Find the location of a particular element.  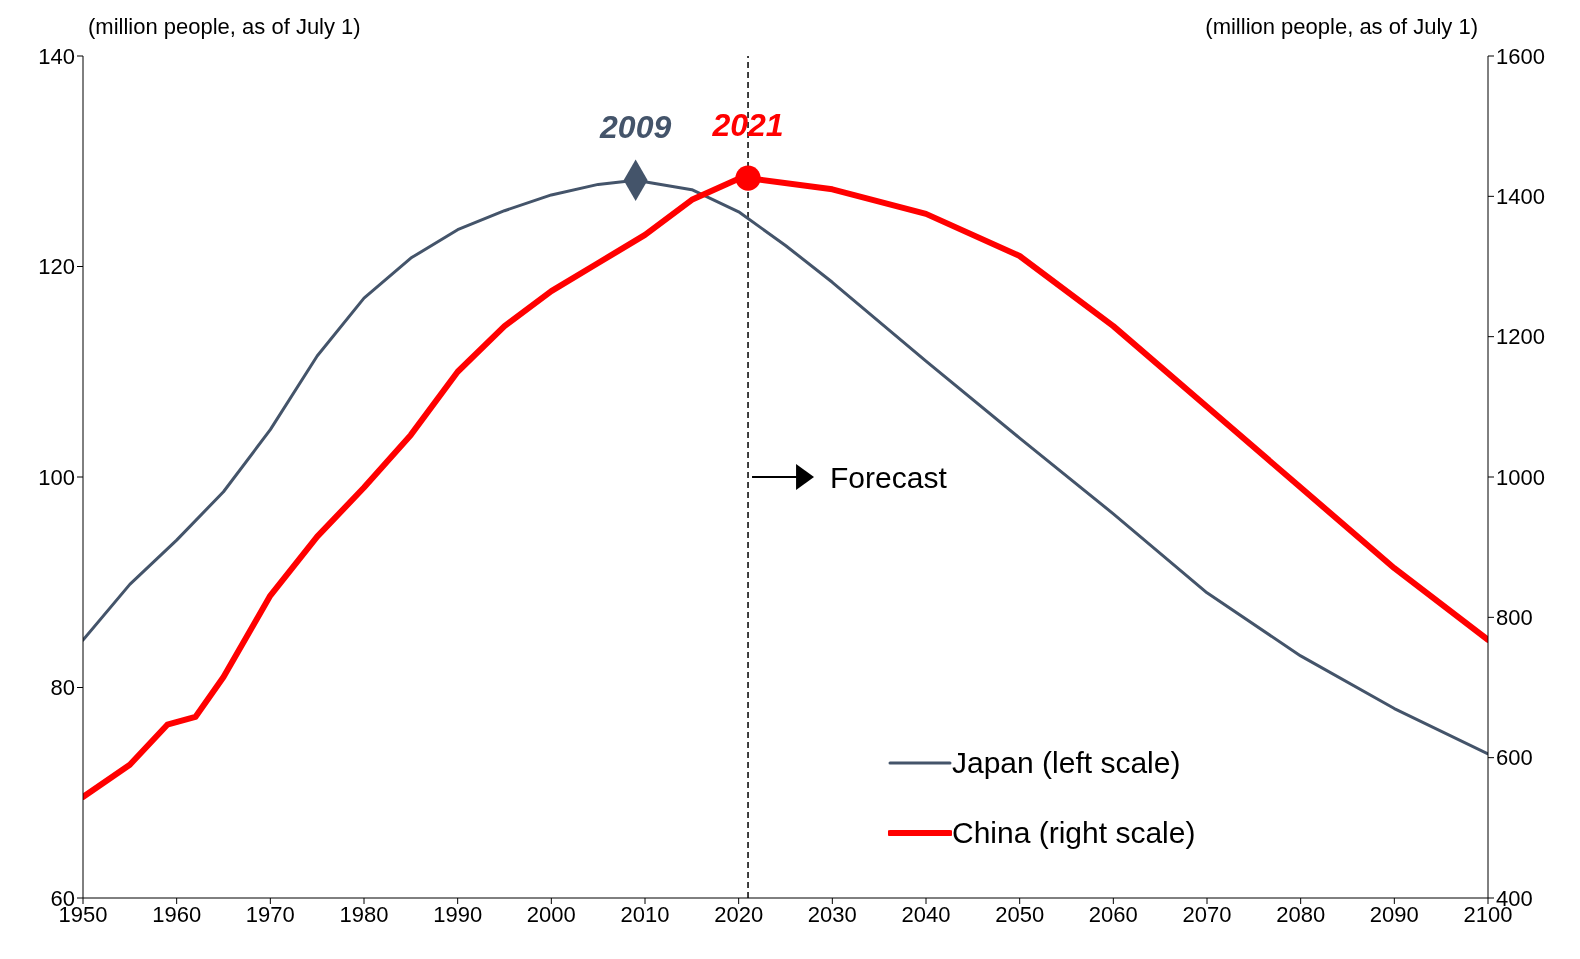

annotation: 2009 is located at coordinates (635, 127).